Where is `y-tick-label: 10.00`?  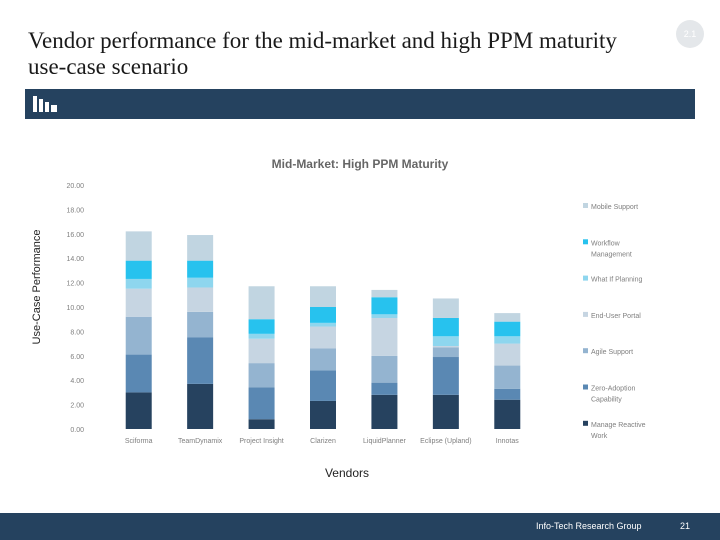 y-tick-label: 10.00 is located at coordinates (75, 308).